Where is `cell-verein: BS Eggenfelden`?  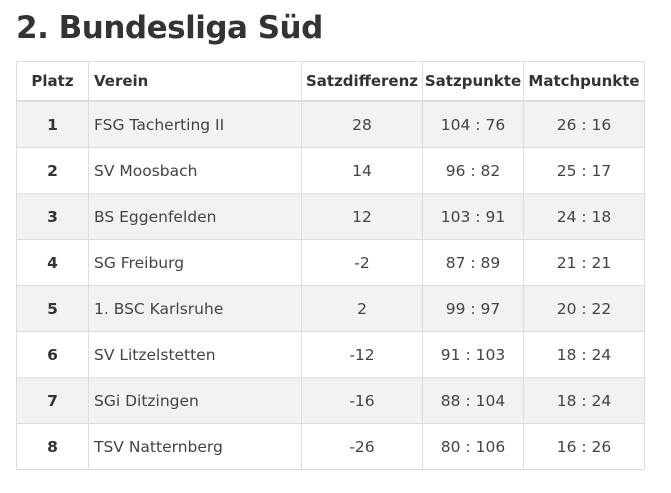 cell-verein: BS Eggenfelden is located at coordinates (195, 216).